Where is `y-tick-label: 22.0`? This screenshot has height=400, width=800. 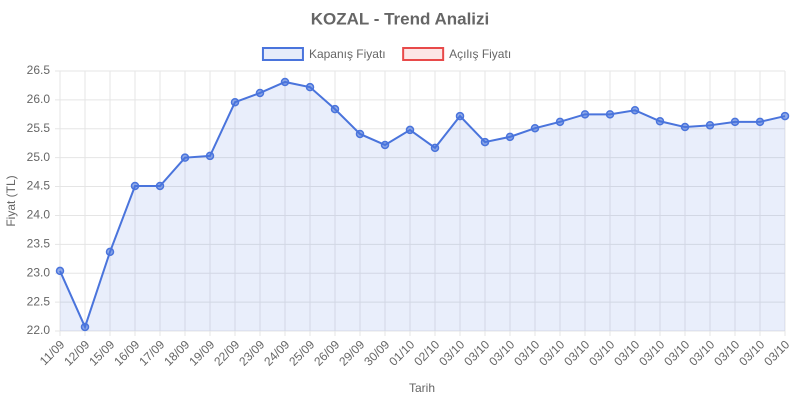
y-tick-label: 22.0 is located at coordinates (39, 330).